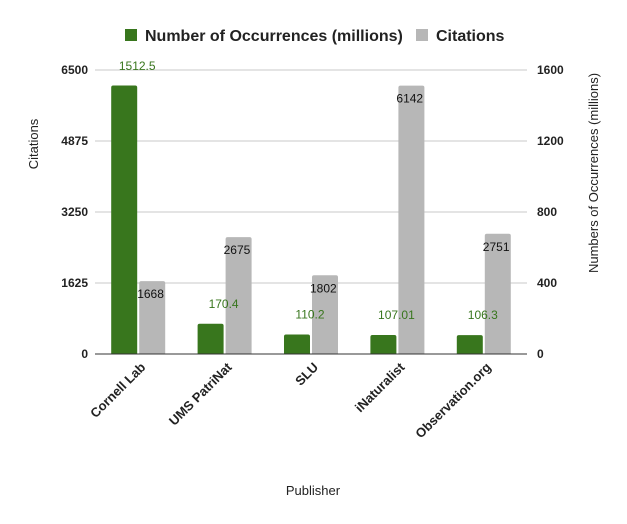  What do you see at coordinates (150, 294) in the screenshot?
I see `data-label-citations-1: 1668` at bounding box center [150, 294].